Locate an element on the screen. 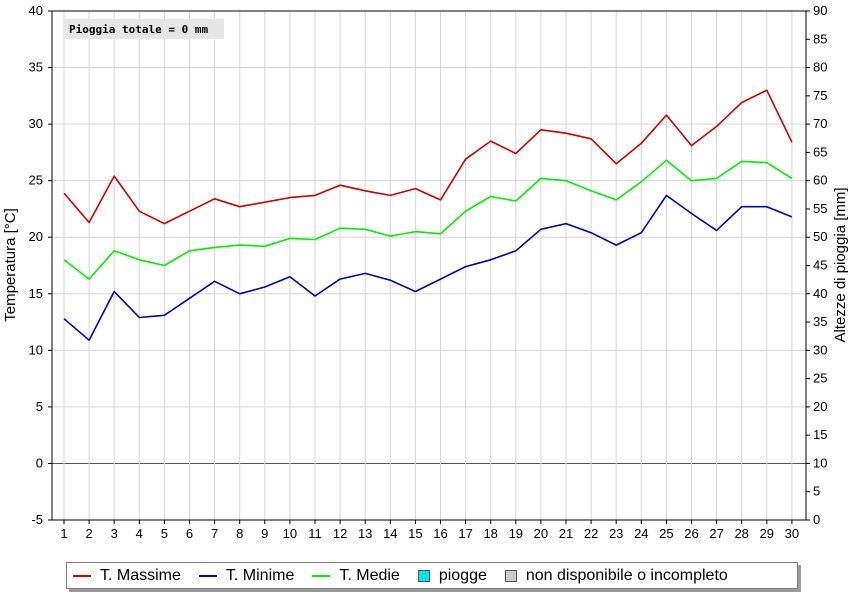 The image size is (865, 600). legend-item-mean: T. Medie is located at coordinates (356, 575).